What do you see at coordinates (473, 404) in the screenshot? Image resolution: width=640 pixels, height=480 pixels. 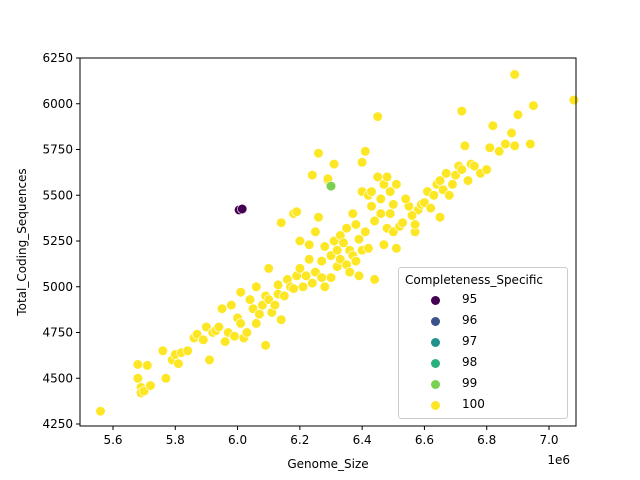 I see `legend-label: 100` at bounding box center [473, 404].